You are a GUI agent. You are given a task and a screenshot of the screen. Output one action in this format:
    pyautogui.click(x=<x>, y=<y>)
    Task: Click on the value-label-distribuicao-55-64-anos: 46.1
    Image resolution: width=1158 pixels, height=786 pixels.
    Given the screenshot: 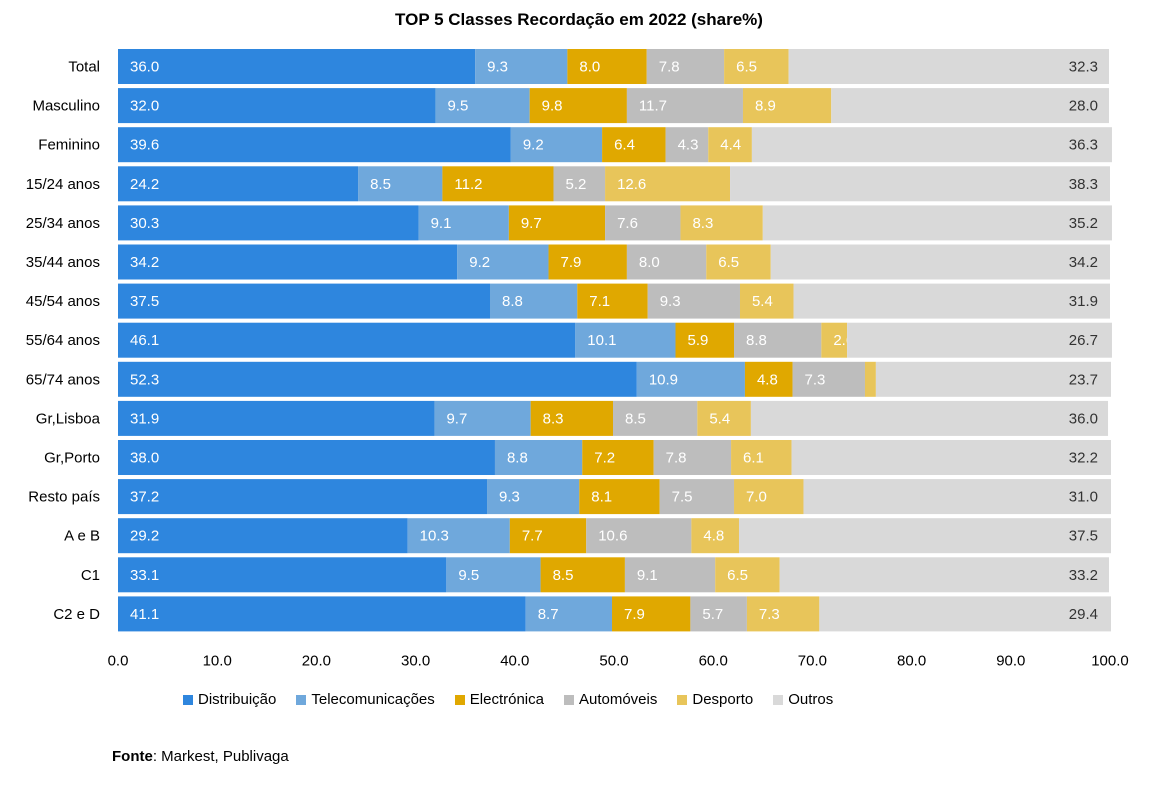 What is the action you would take?
    pyautogui.click(x=144, y=340)
    